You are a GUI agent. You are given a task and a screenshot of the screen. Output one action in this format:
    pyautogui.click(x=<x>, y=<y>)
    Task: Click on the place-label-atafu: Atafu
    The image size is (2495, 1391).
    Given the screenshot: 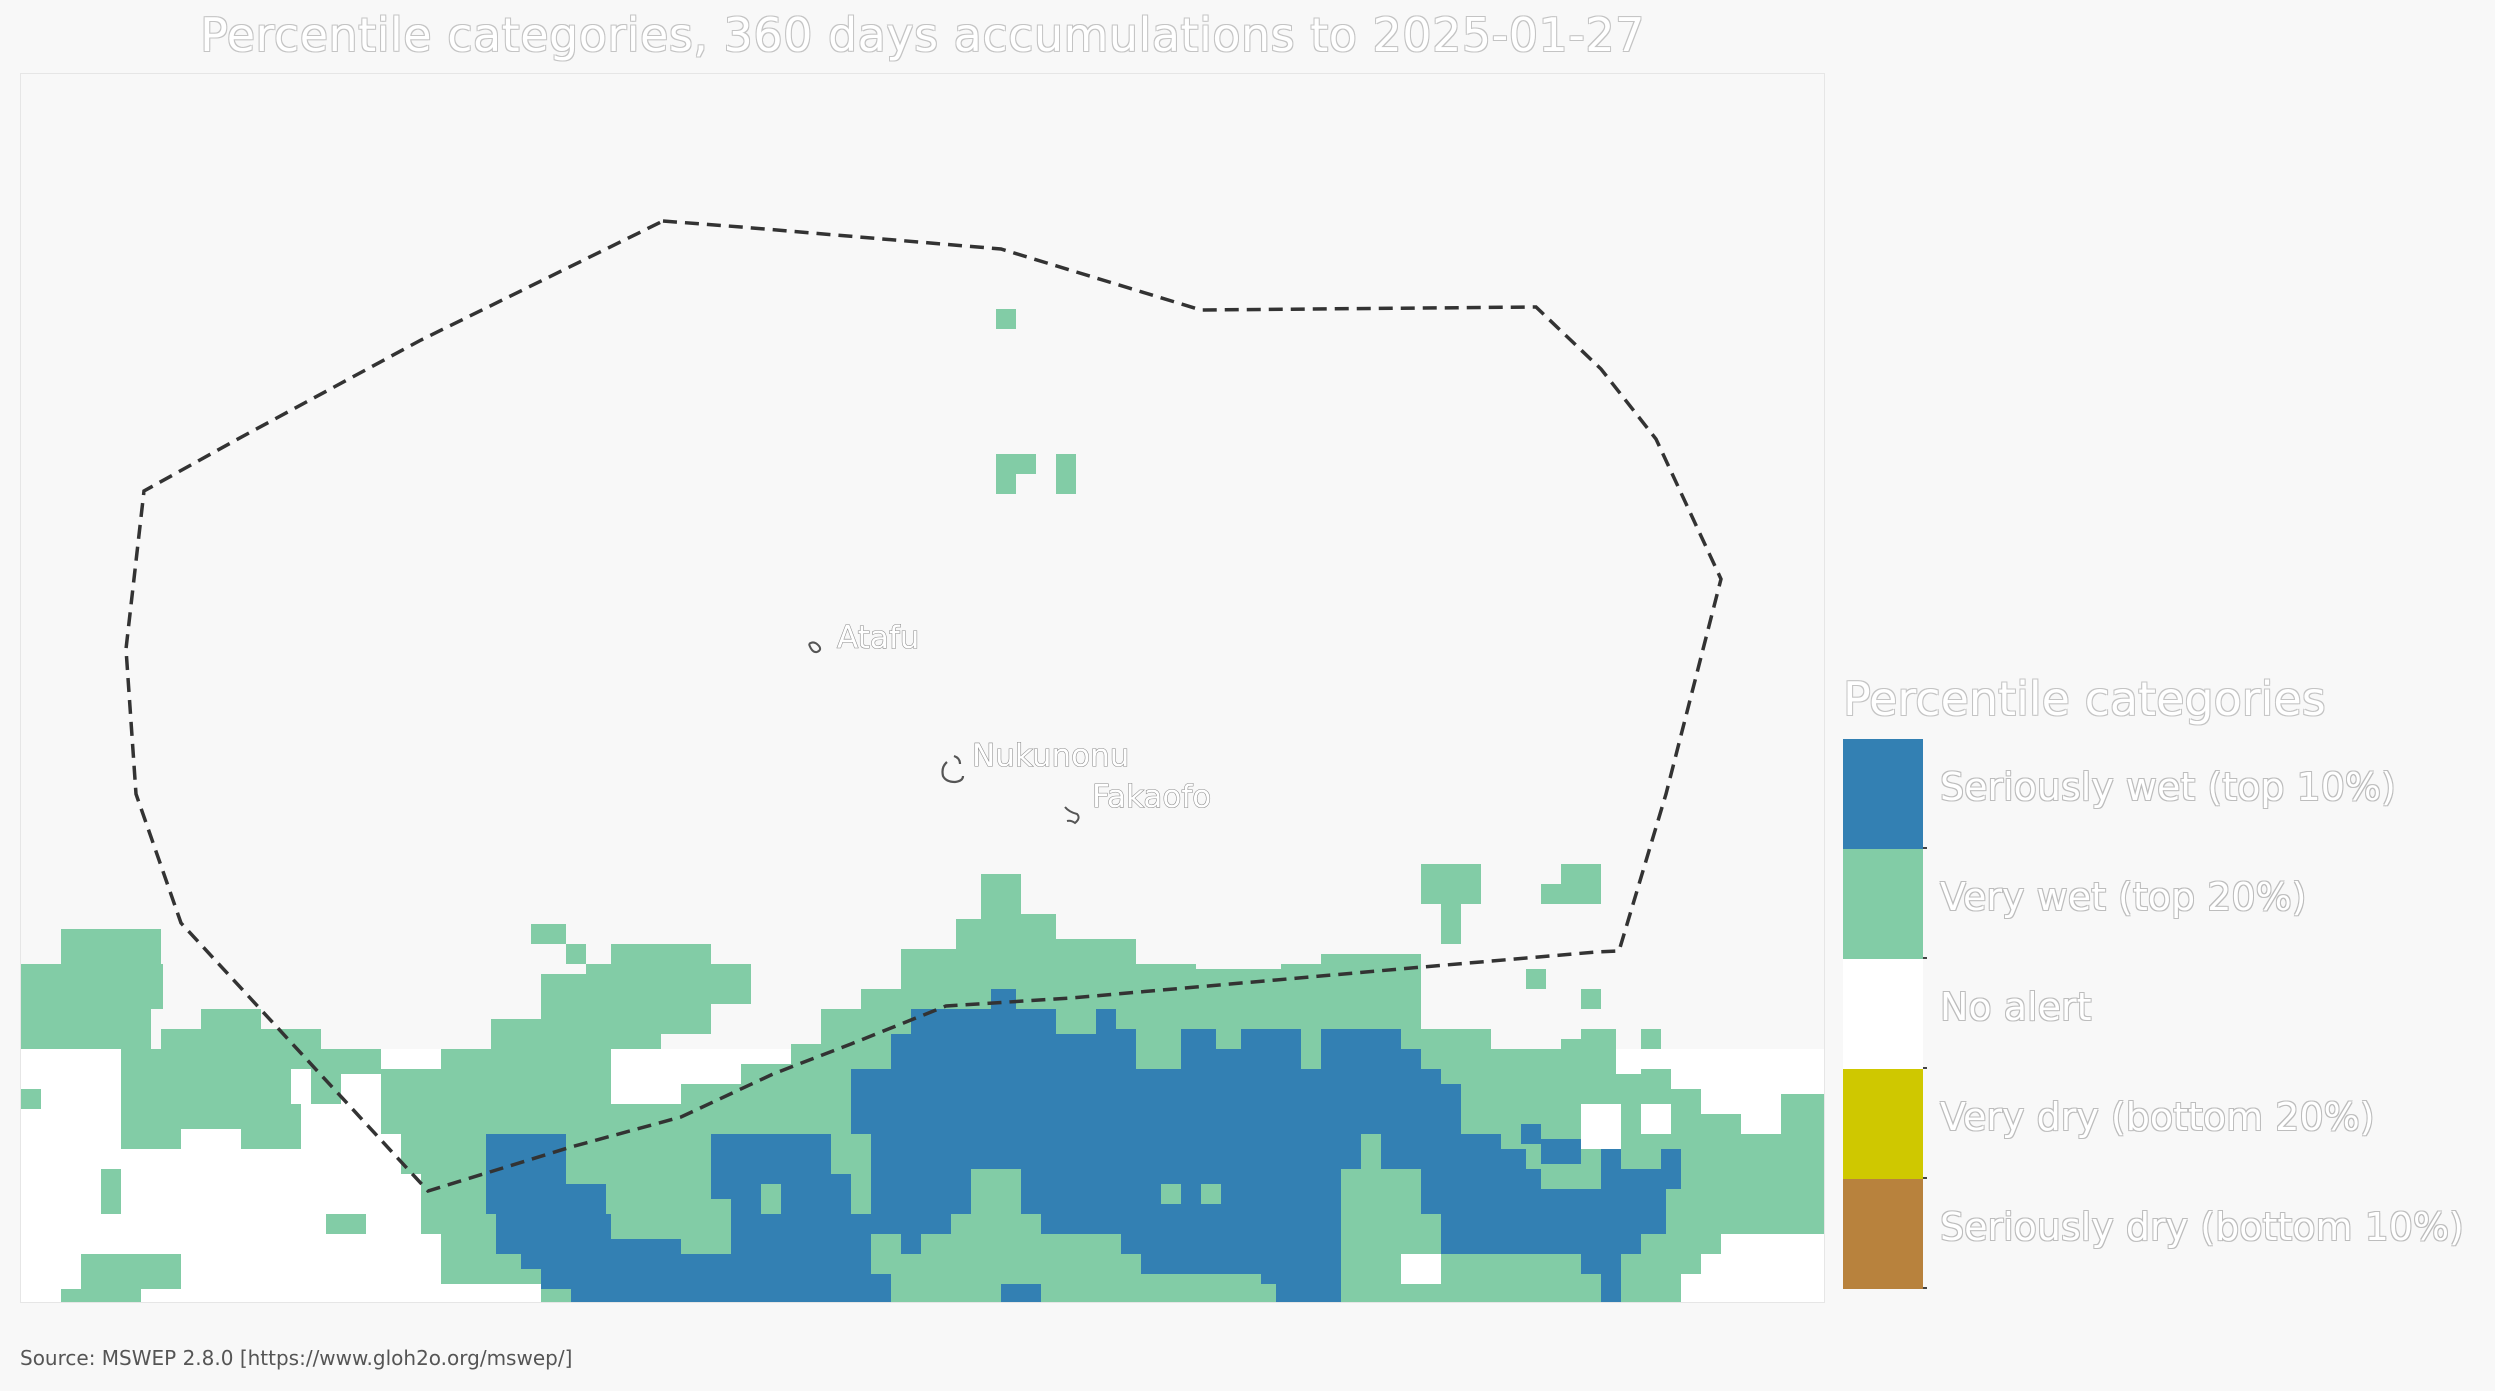 What is the action you would take?
    pyautogui.click(x=878, y=638)
    